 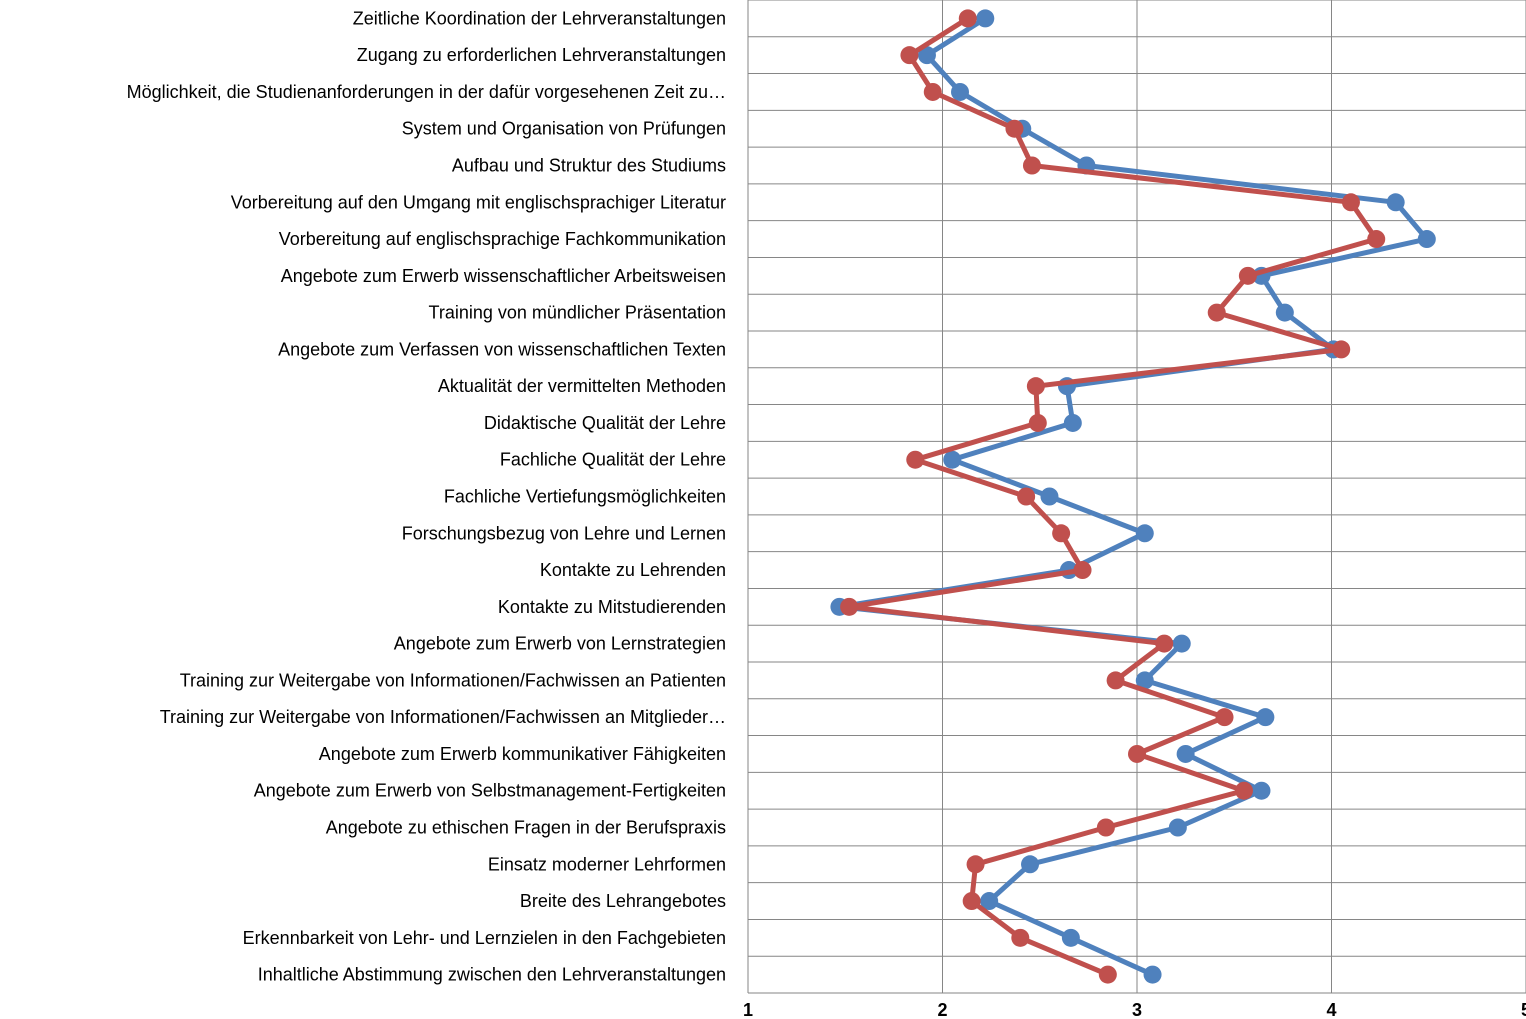 What do you see at coordinates (623, 901) in the screenshot?
I see `category-label: Breite des Lehrangebotes` at bounding box center [623, 901].